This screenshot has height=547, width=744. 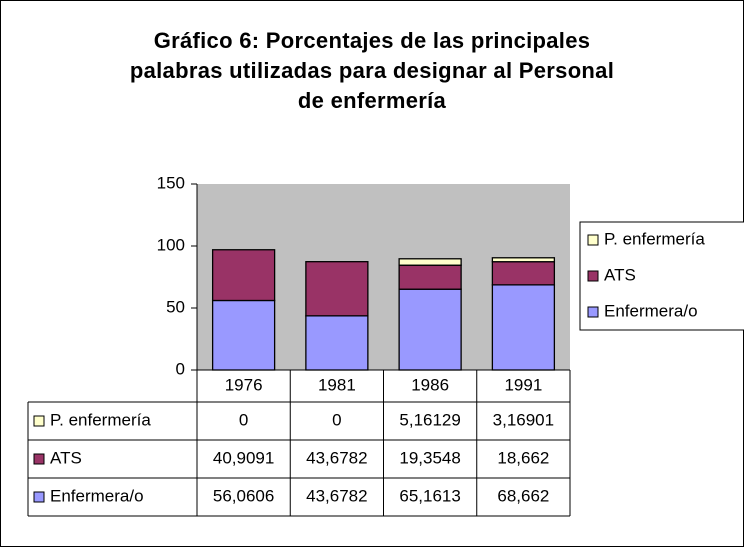 I want to click on table-row-label: P. enfermería, so click(x=100, y=419).